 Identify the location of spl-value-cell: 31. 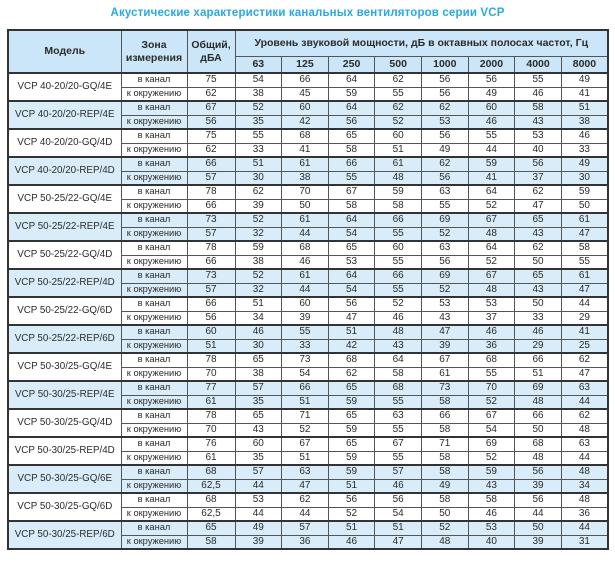
(584, 542).